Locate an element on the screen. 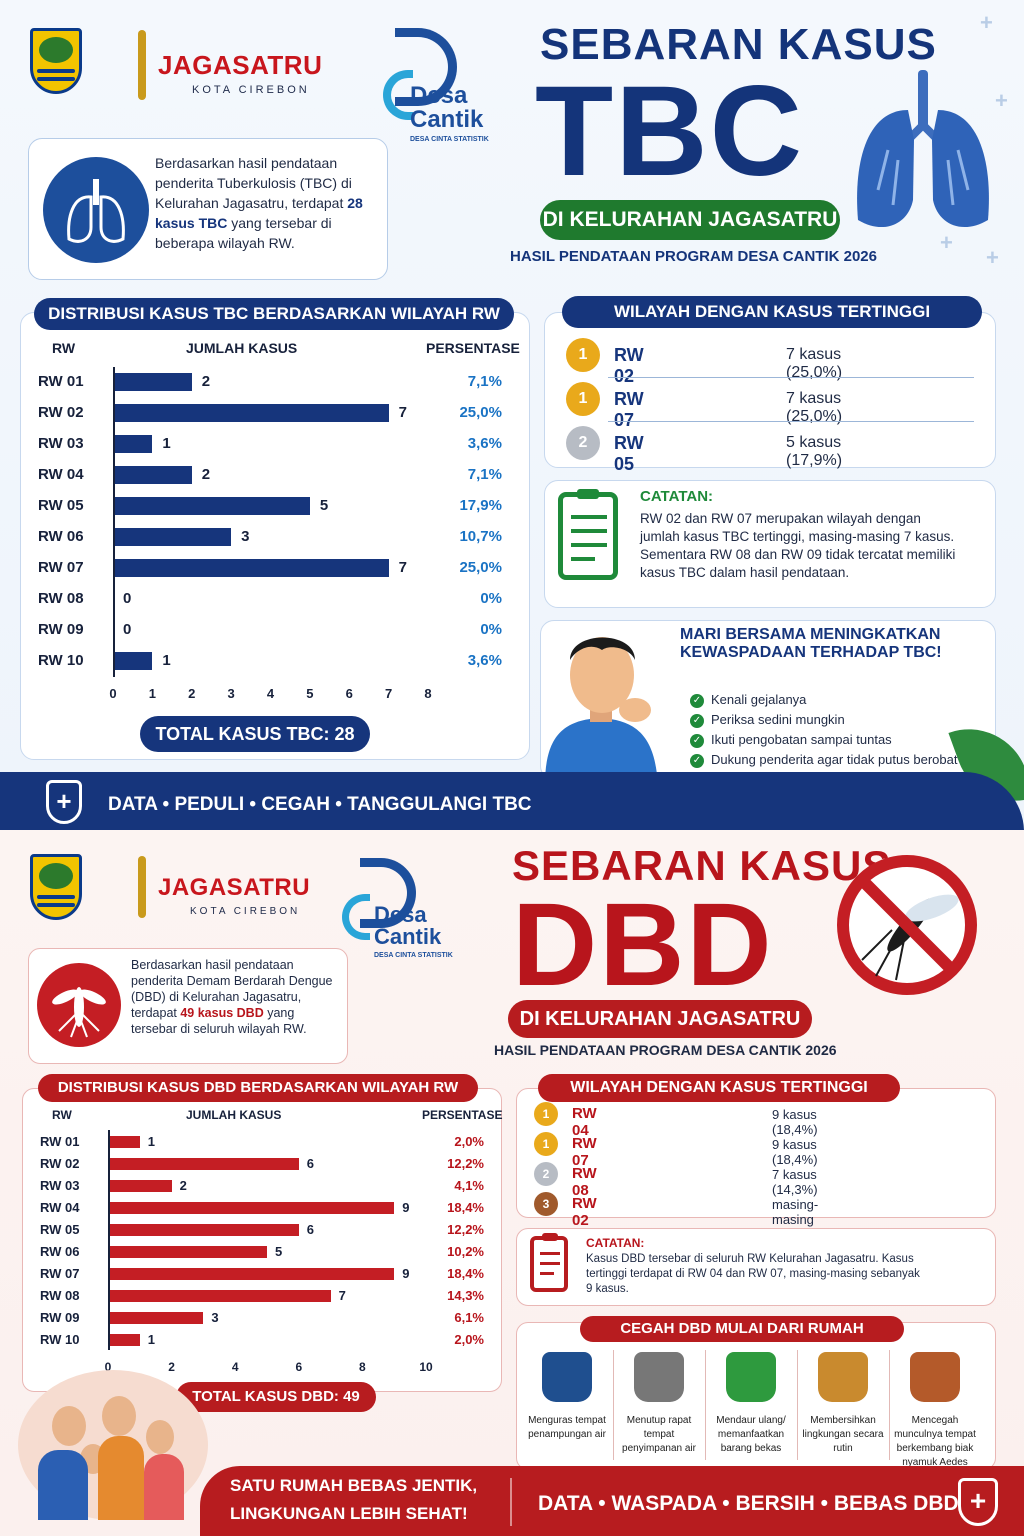 This screenshot has width=1024, height=1536. dbd-slogan-line-1: SATU RUMAH BEBAS JENTIK, is located at coordinates (354, 1485).